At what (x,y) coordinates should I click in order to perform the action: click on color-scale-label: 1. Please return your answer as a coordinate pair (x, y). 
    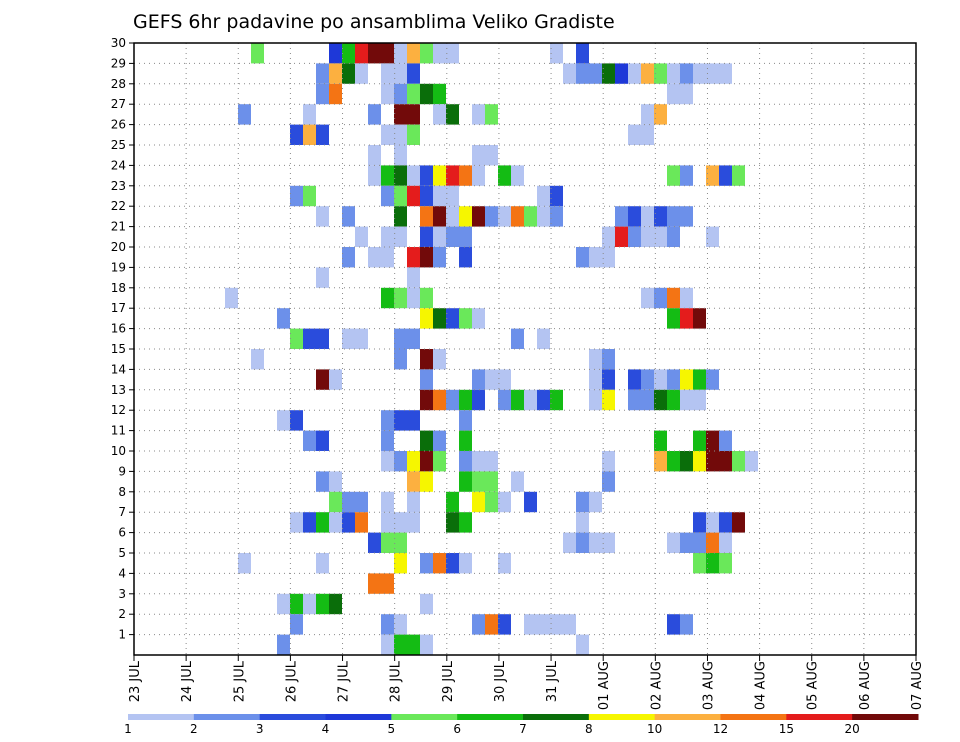
    Looking at the image, I should click on (128, 729).